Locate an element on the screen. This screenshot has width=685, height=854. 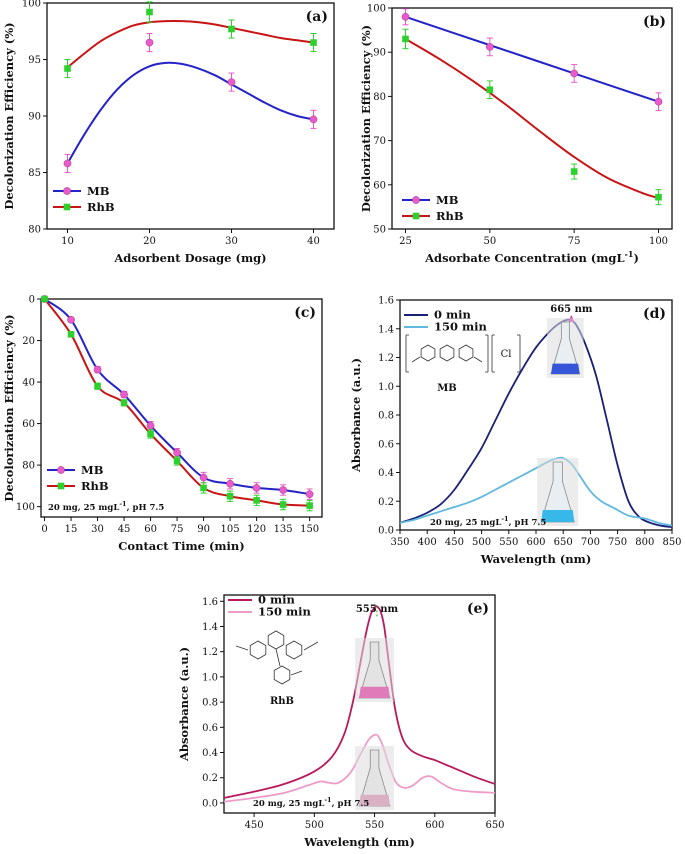
spectrum-150min is located at coordinates (359, 768).